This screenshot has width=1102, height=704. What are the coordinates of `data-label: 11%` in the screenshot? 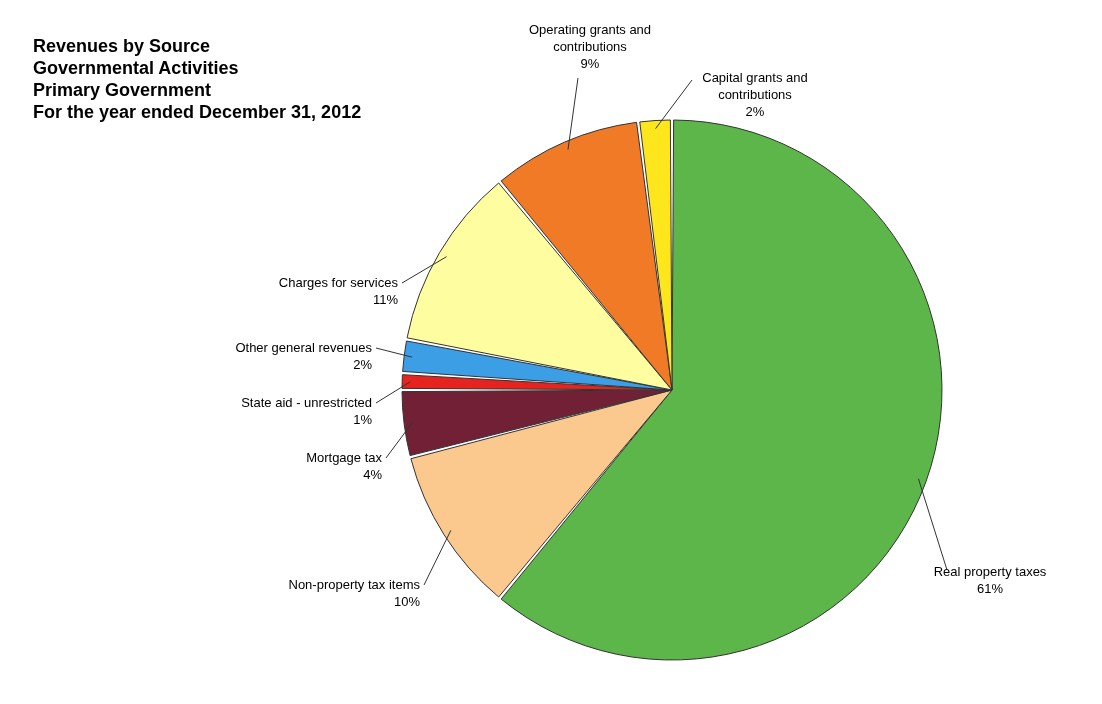 It's located at (385, 299).